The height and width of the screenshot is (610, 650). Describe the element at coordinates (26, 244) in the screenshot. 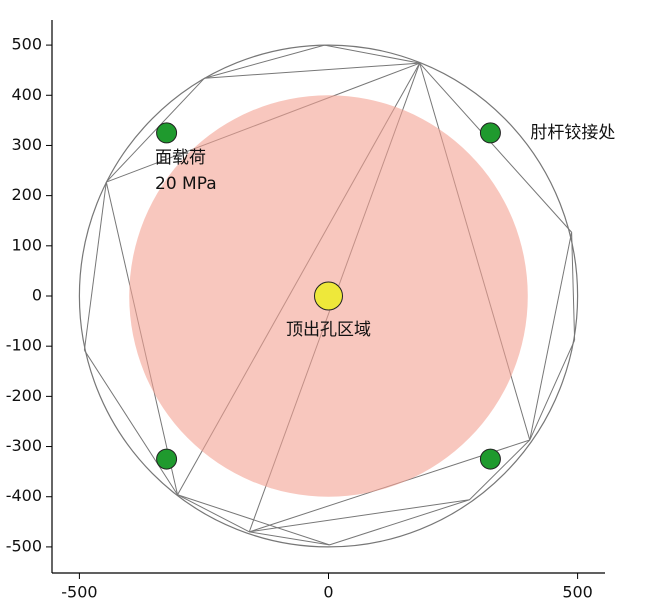

I see `y-tick-label: 100` at that location.